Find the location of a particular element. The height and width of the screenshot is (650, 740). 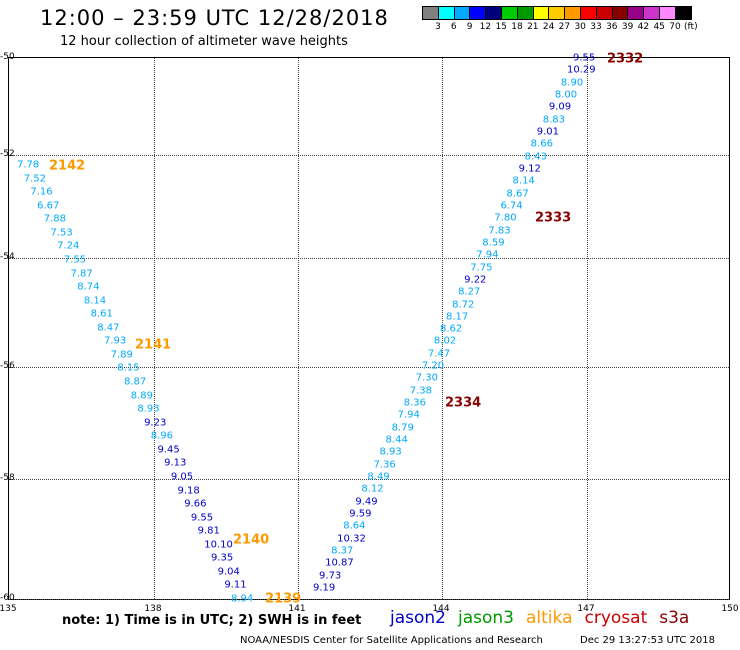

wave-height-east-track: 8.14 is located at coordinates (523, 181).